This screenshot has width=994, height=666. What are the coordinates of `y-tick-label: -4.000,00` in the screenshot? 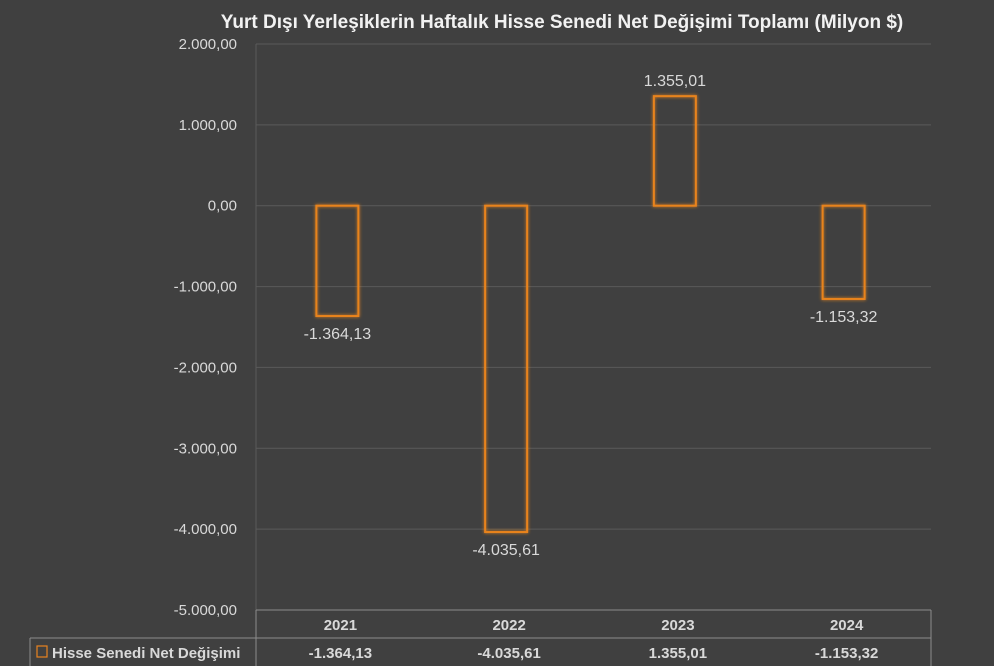 It's located at (205, 529).